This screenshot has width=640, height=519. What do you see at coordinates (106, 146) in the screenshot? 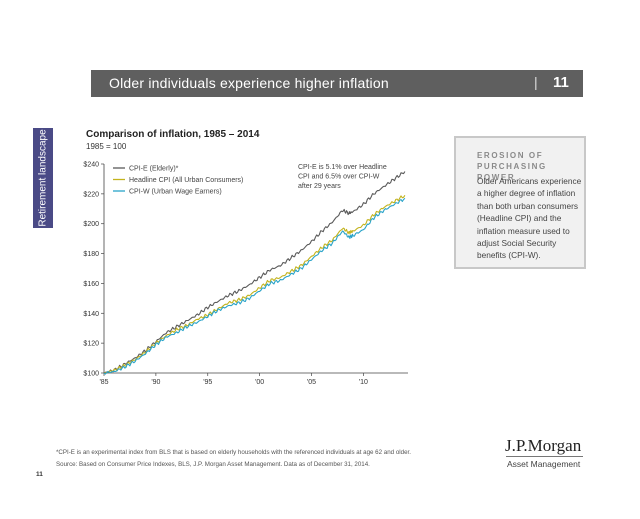
I see `chart-subtitle: 1985 = 100` at bounding box center [106, 146].